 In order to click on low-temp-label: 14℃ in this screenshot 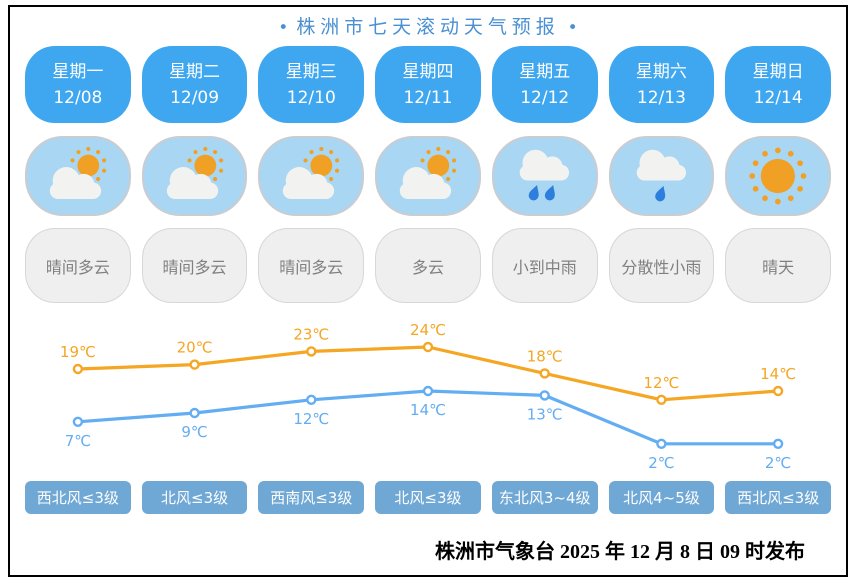, I will do `click(428, 410)`.